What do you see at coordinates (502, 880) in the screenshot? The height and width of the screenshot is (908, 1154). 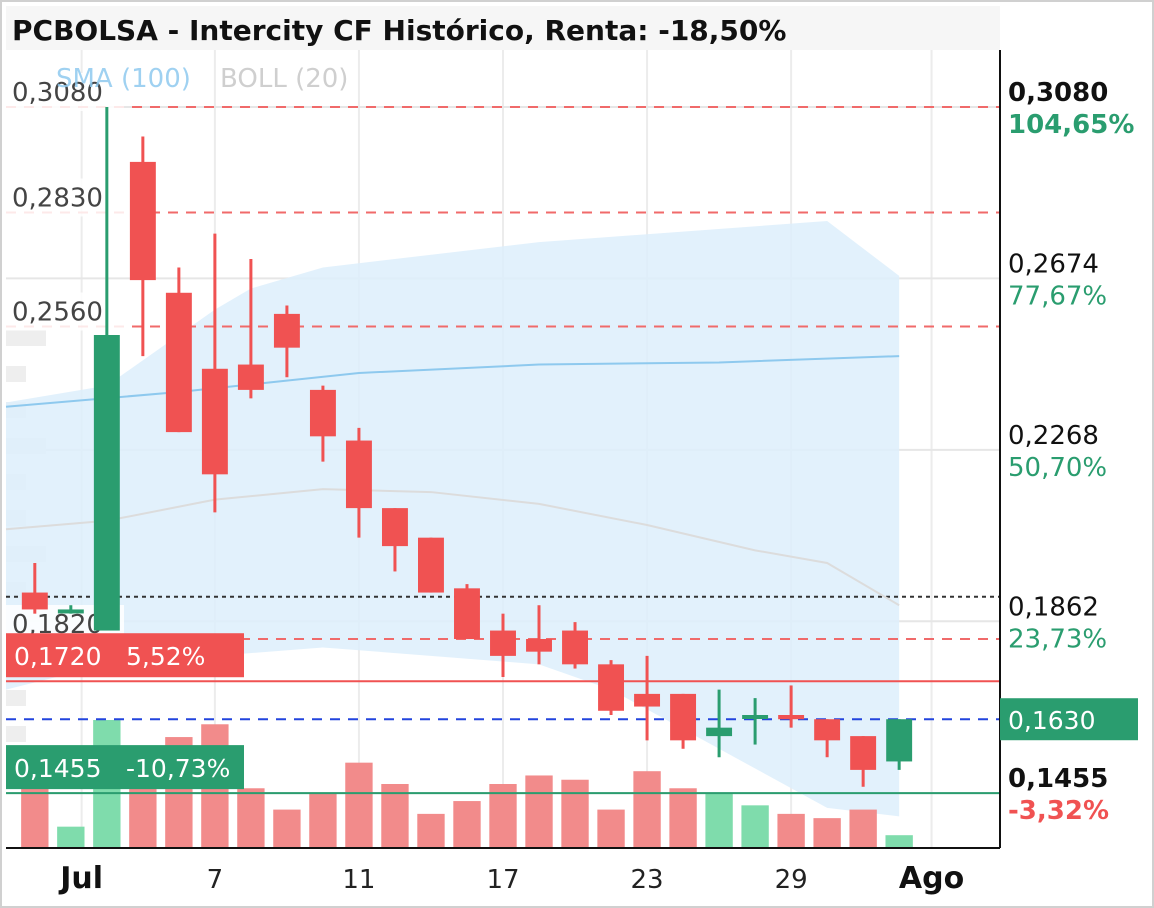 I see `x-tick-label: 17` at bounding box center [502, 880].